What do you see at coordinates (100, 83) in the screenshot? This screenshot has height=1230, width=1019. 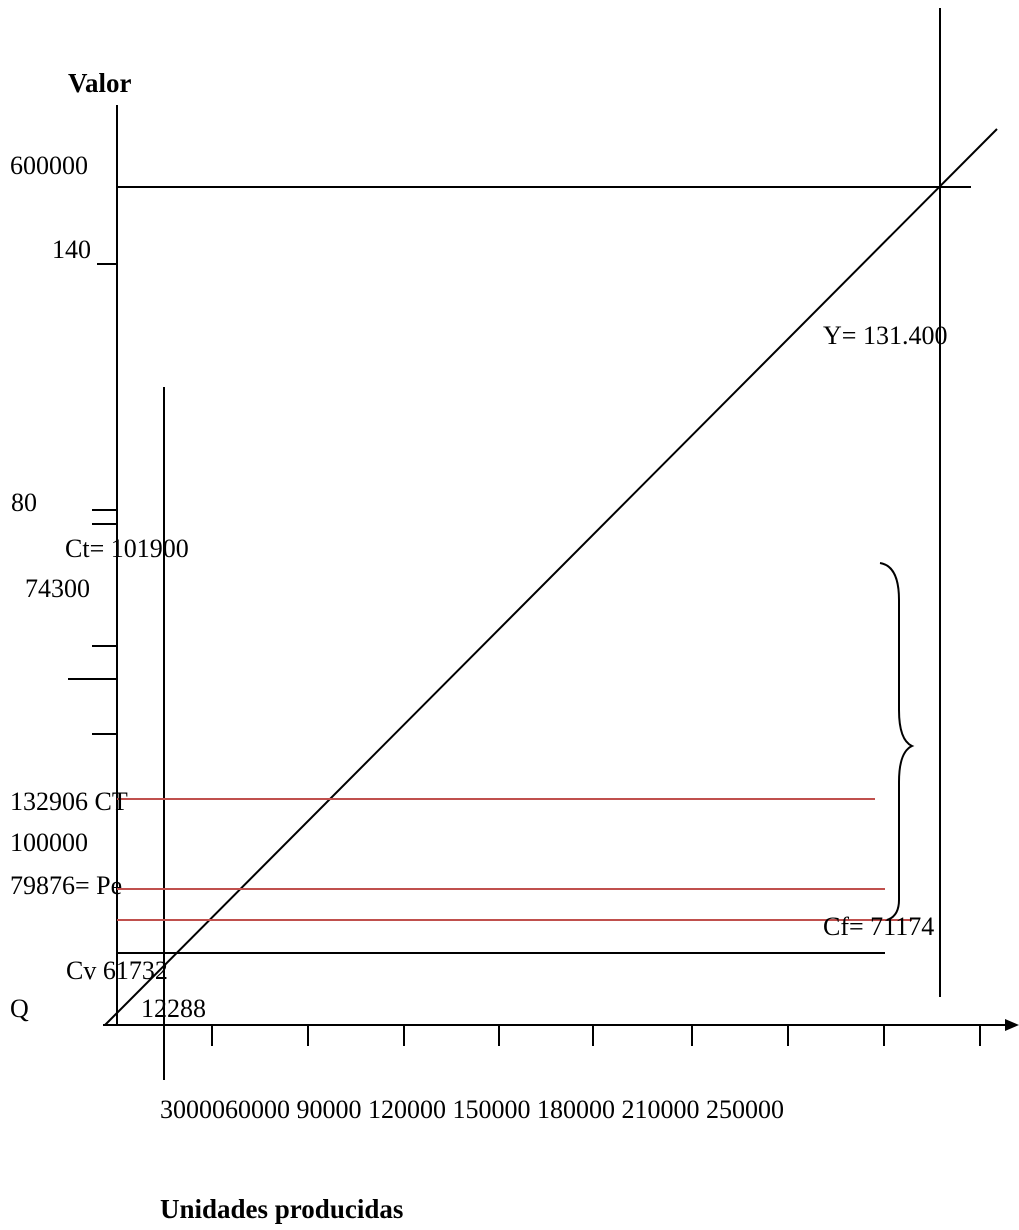 I see `y-axis-title: Valor` at bounding box center [100, 83].